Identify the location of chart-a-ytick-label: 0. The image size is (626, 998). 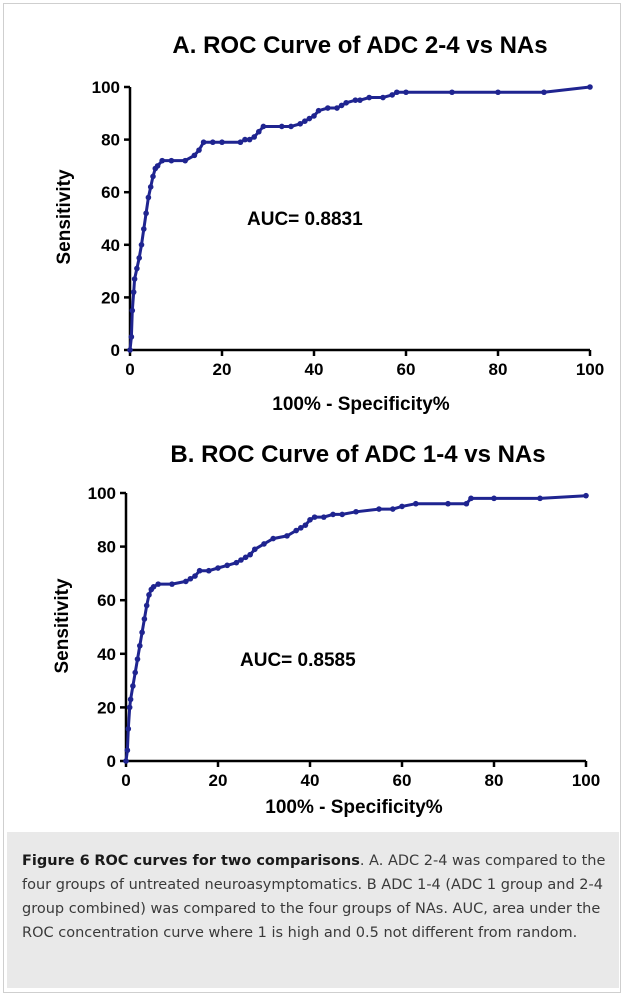
(115, 350).